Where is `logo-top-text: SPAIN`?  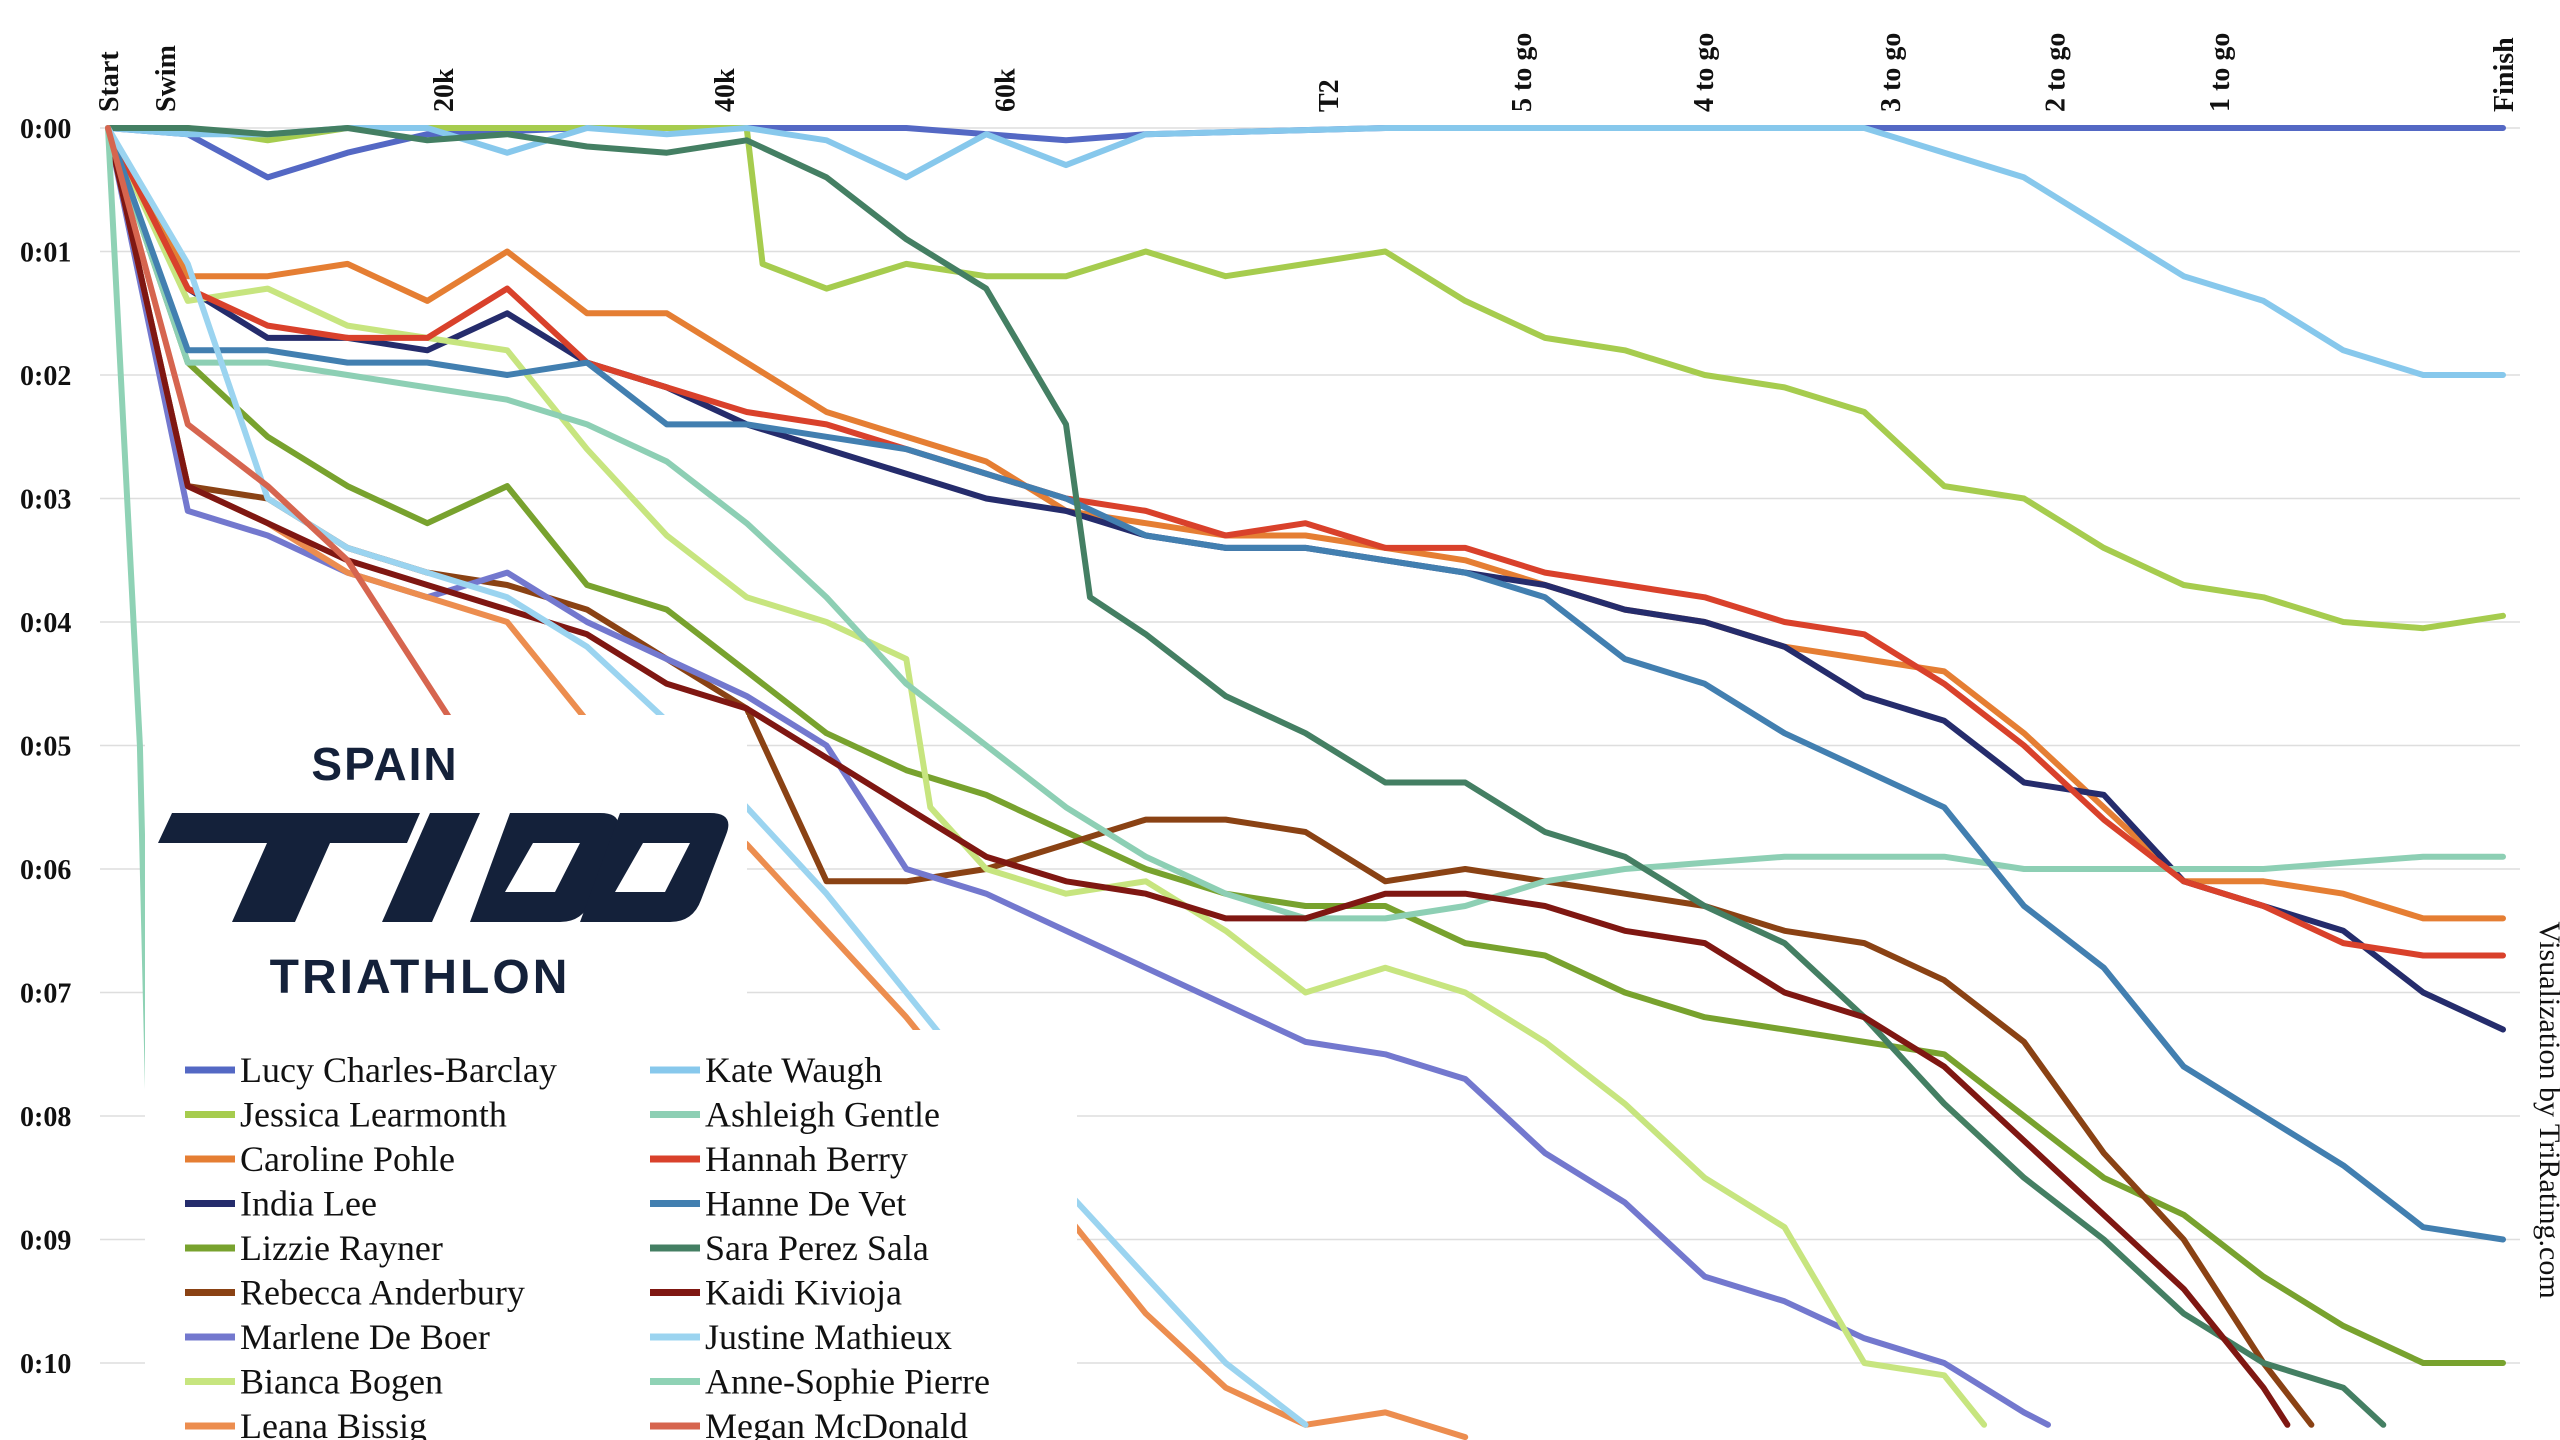 logo-top-text: SPAIN is located at coordinates (384, 764).